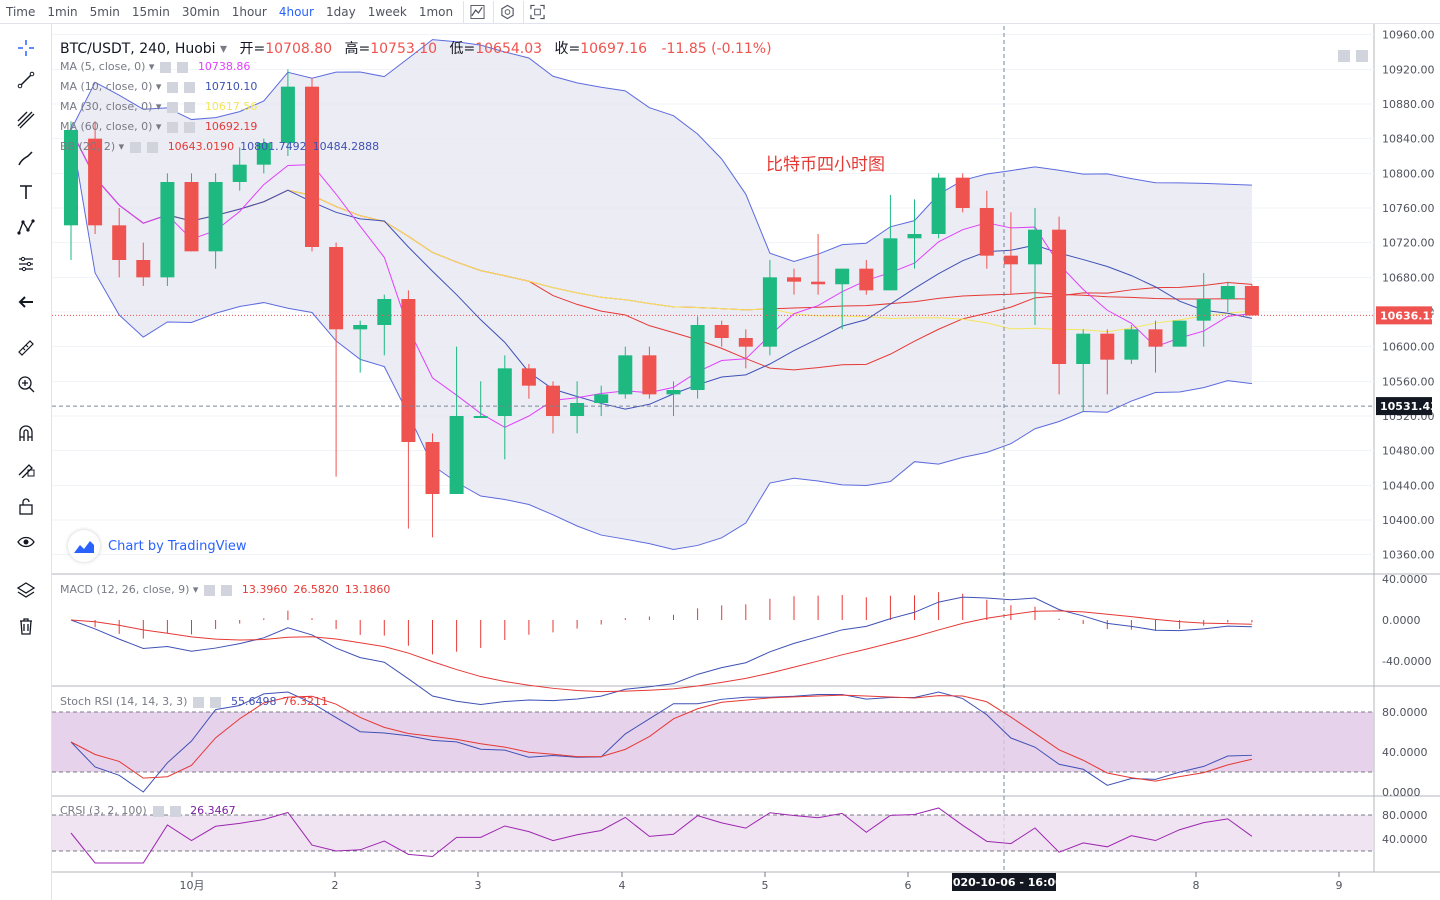  What do you see at coordinates (1404, 406) in the screenshot?
I see `crosshair-price-badge` at bounding box center [1404, 406].